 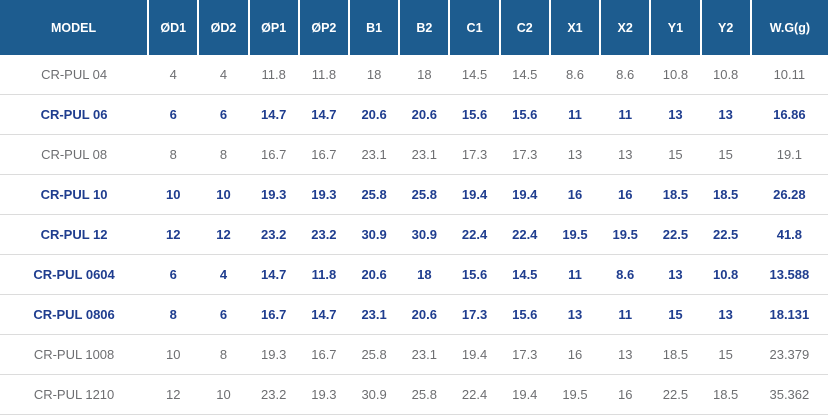 I want to click on value-cell: 19.1, so click(x=789, y=154).